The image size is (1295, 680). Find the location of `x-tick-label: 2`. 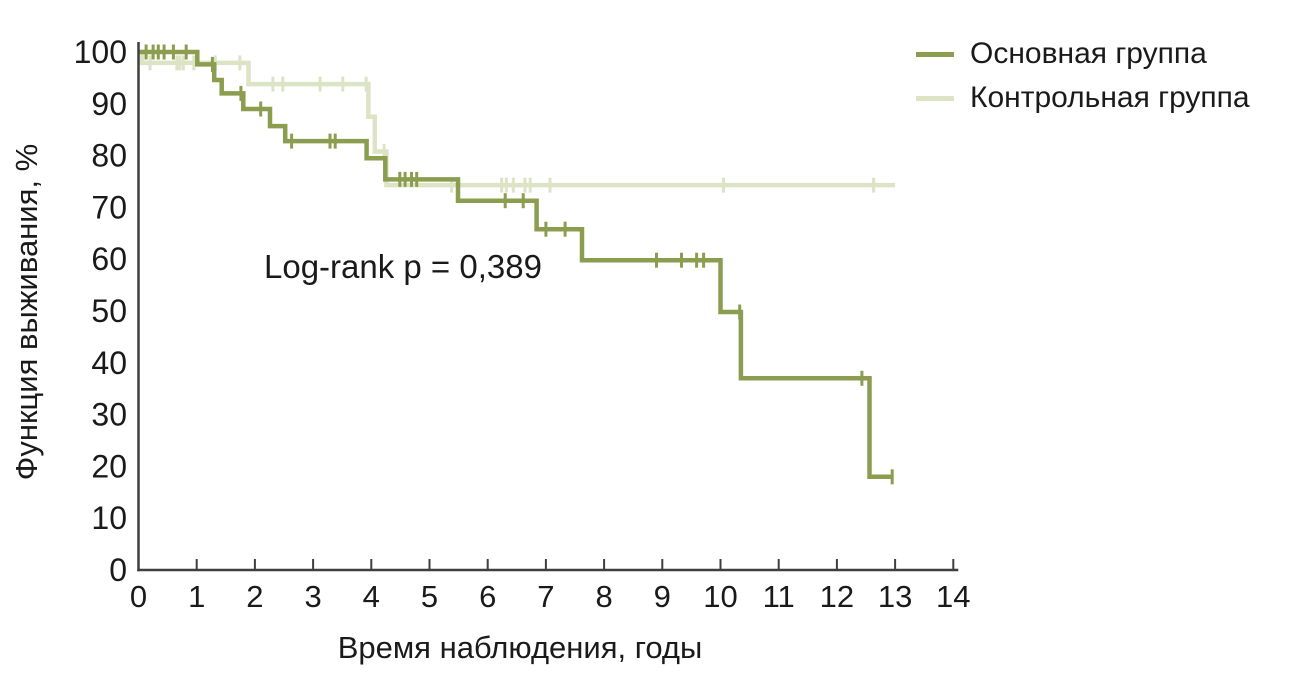

x-tick-label: 2 is located at coordinates (254, 596).